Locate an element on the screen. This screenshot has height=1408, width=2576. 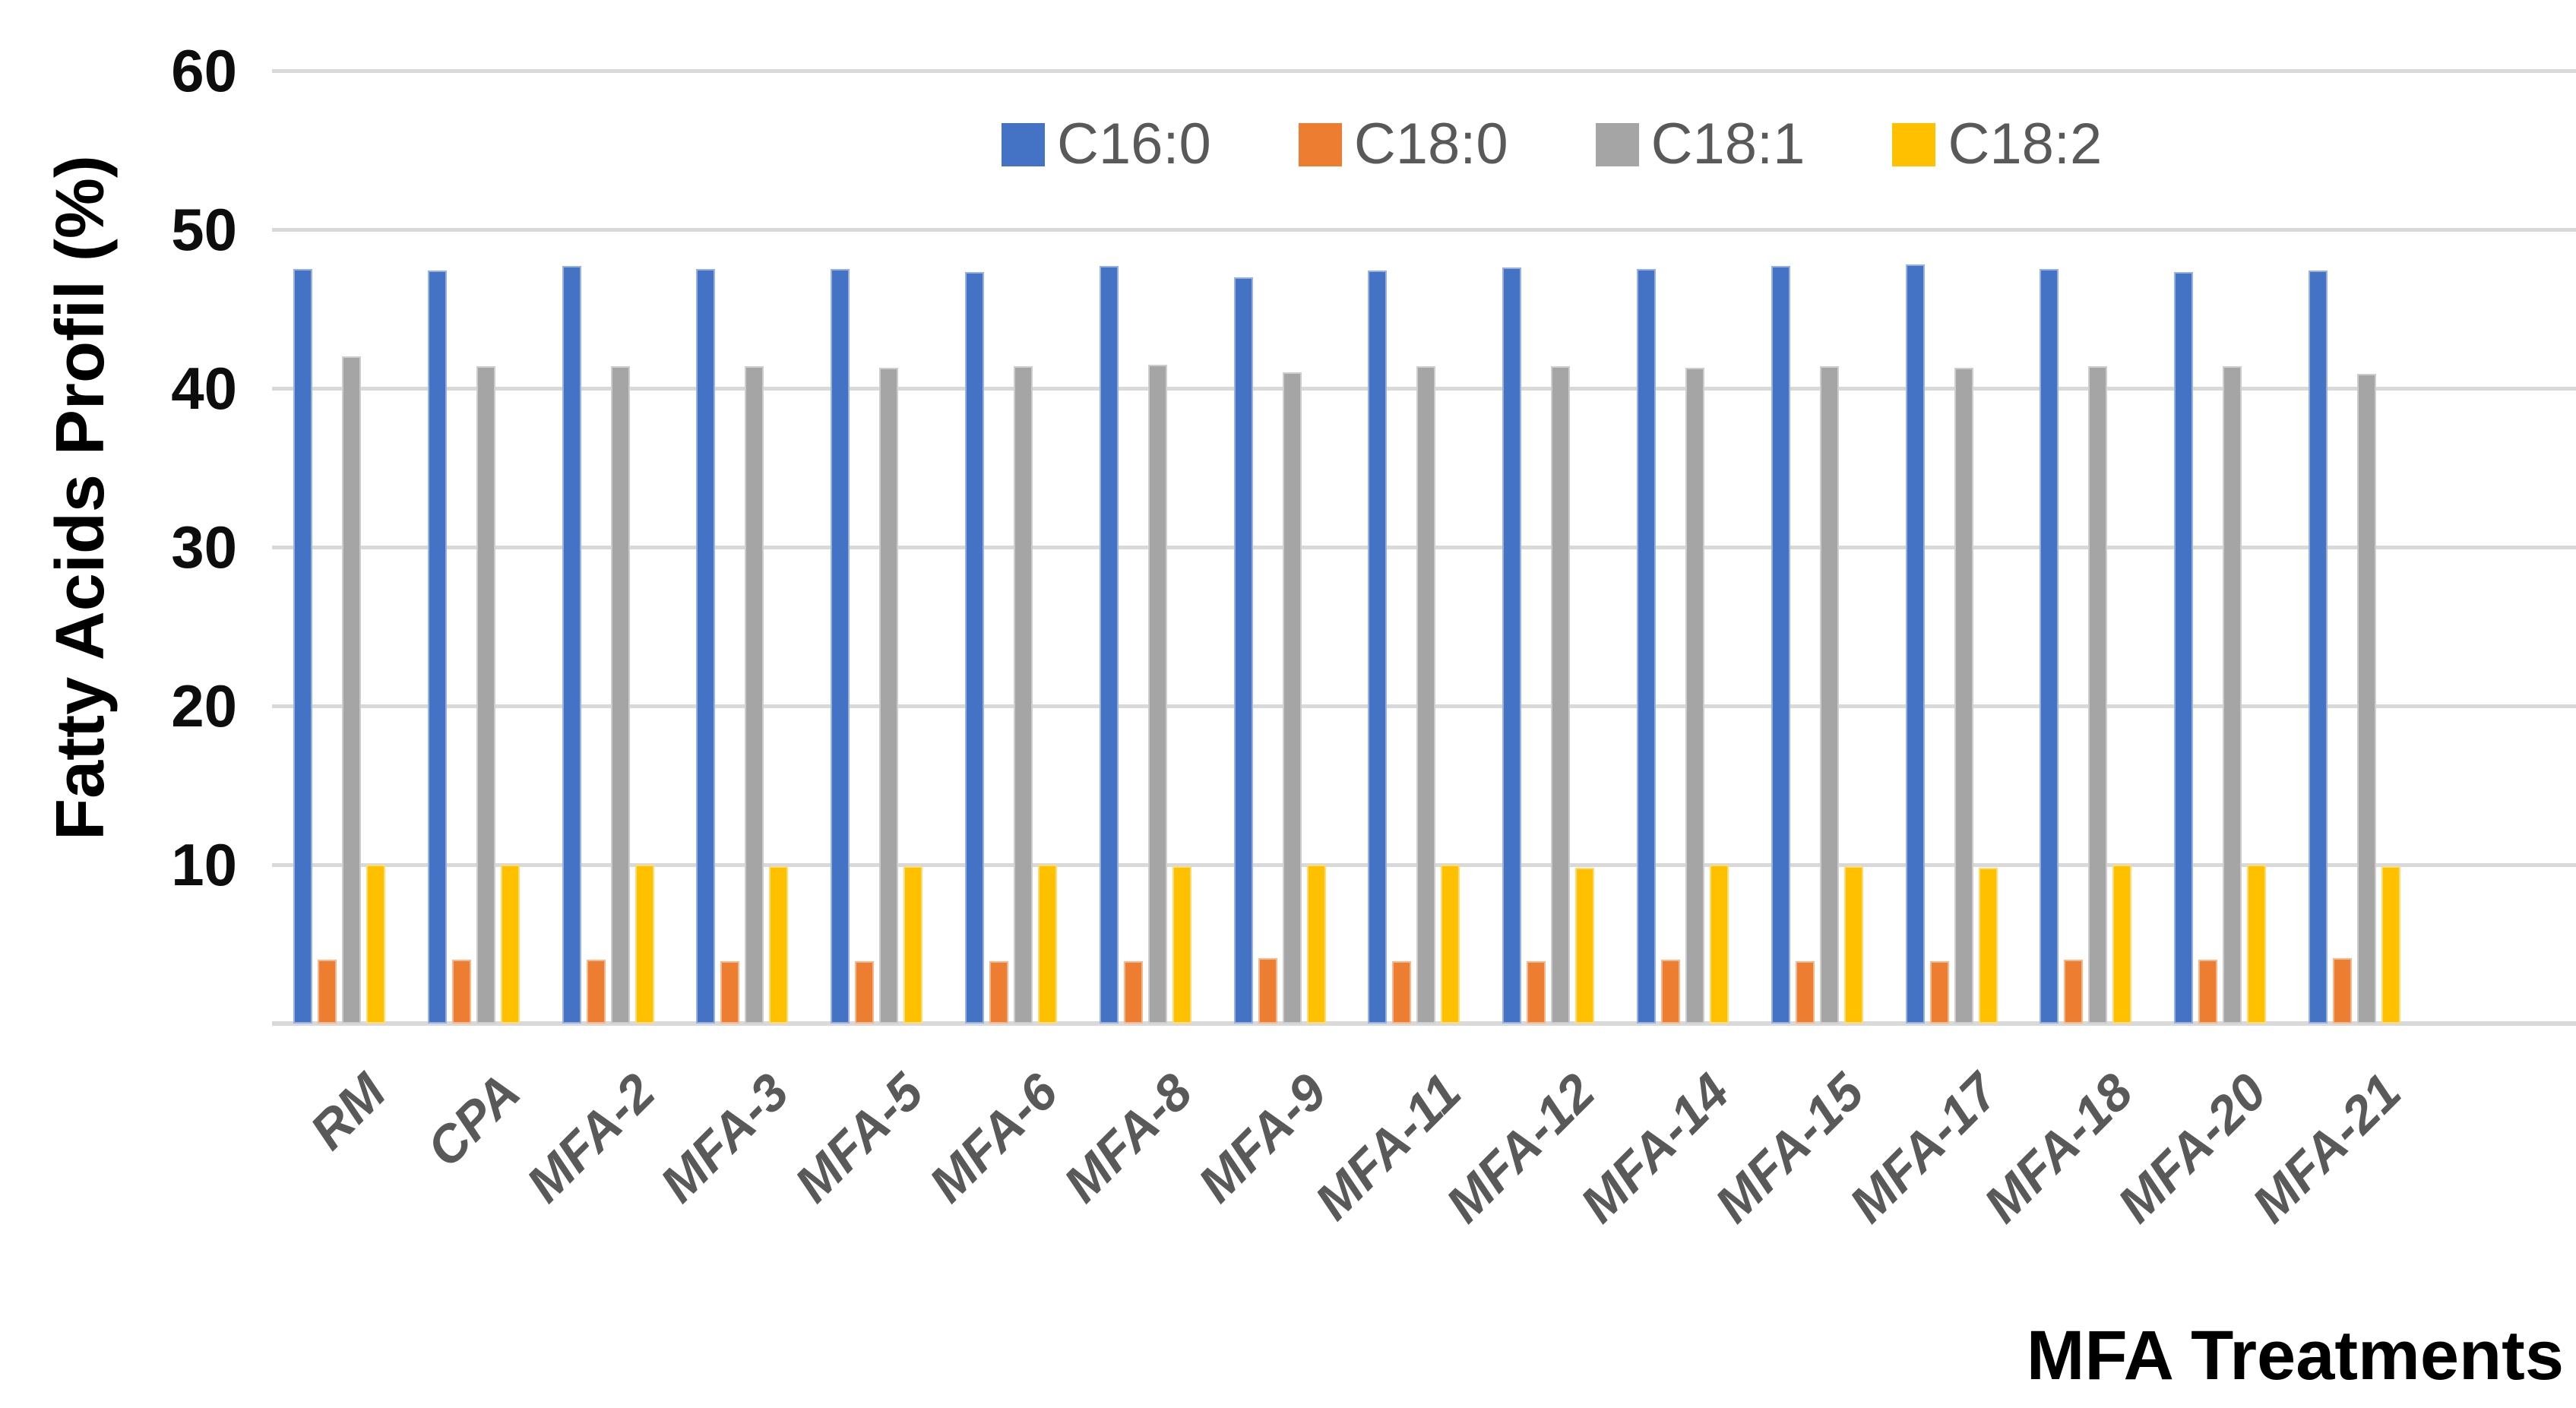
legend-item-c181: C18:1 is located at coordinates (1700, 144).